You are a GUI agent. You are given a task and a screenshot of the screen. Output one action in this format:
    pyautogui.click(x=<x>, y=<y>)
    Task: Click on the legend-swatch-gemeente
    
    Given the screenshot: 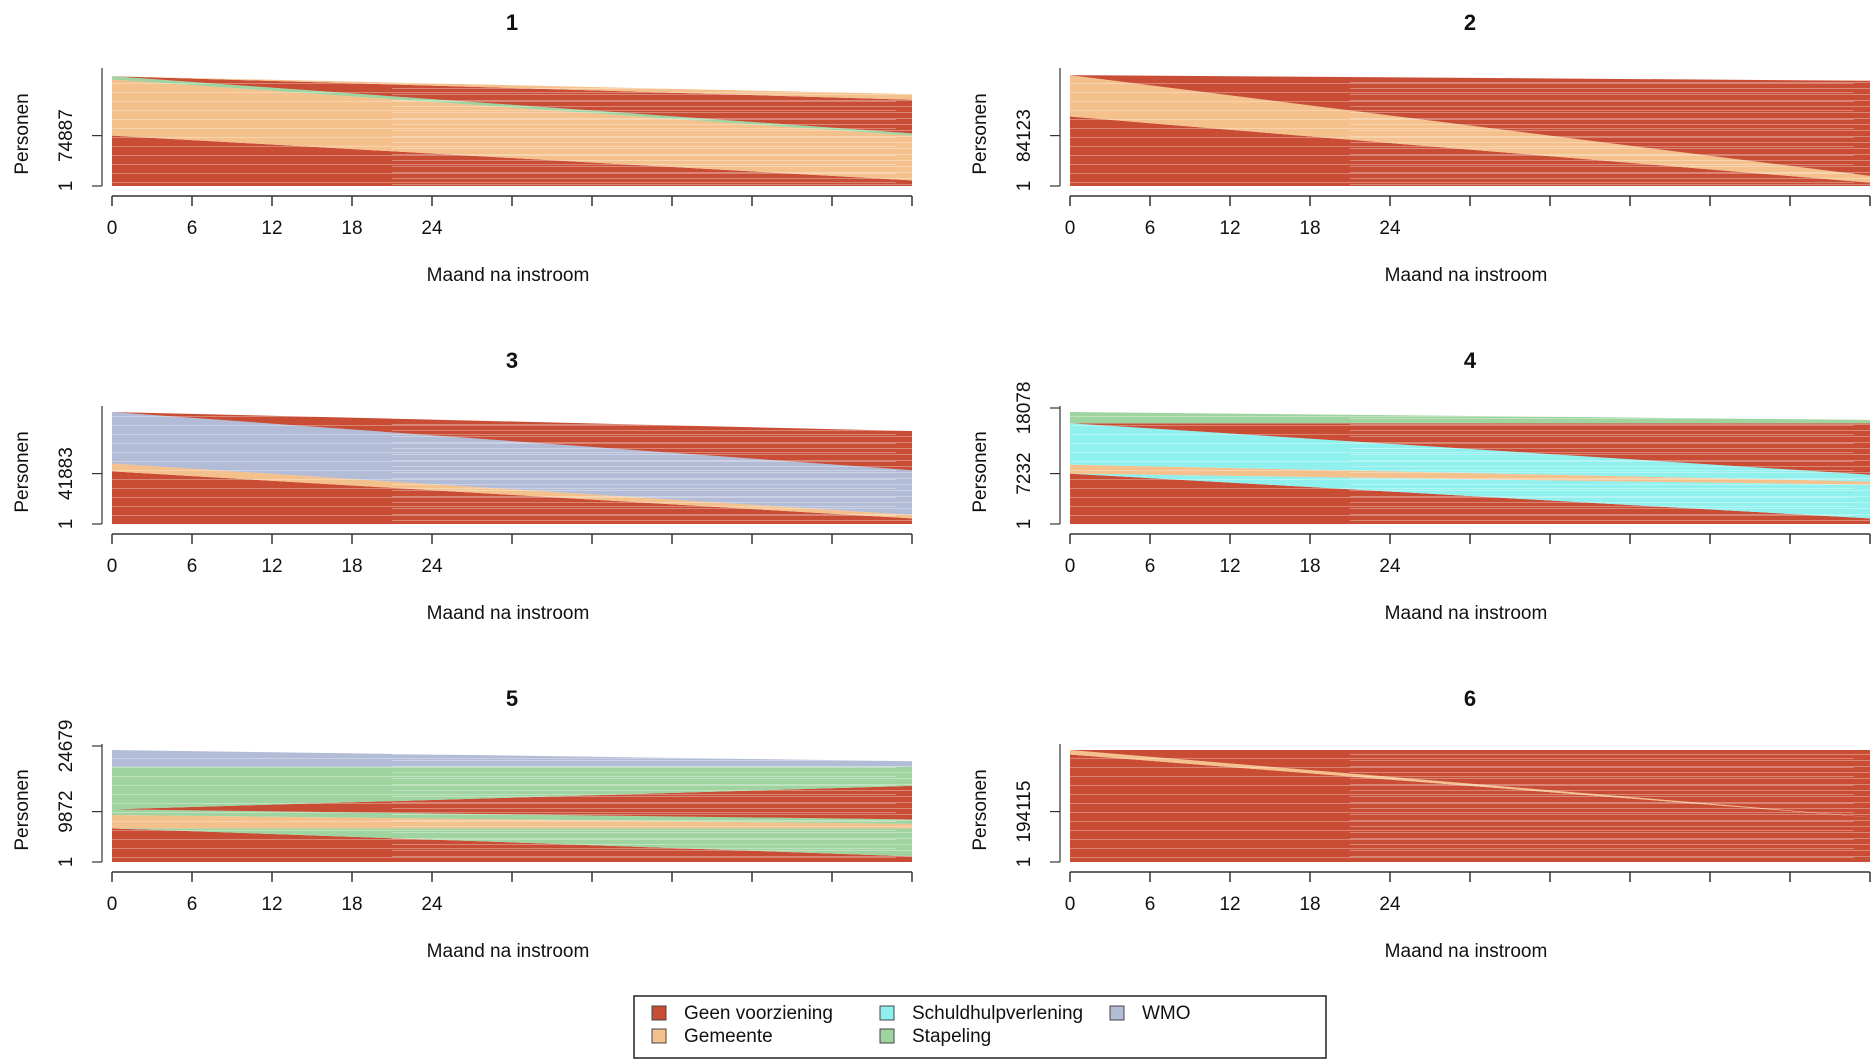 What is the action you would take?
    pyautogui.click(x=659, y=1036)
    